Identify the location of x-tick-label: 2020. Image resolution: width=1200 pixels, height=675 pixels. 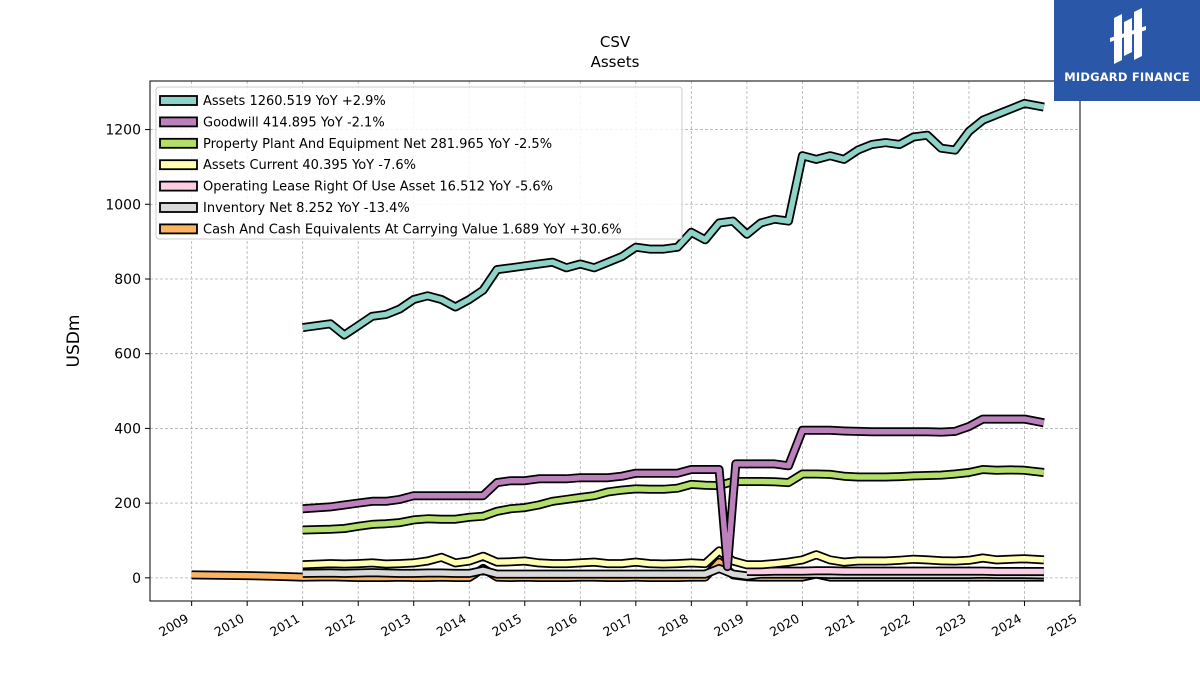
(784, 625).